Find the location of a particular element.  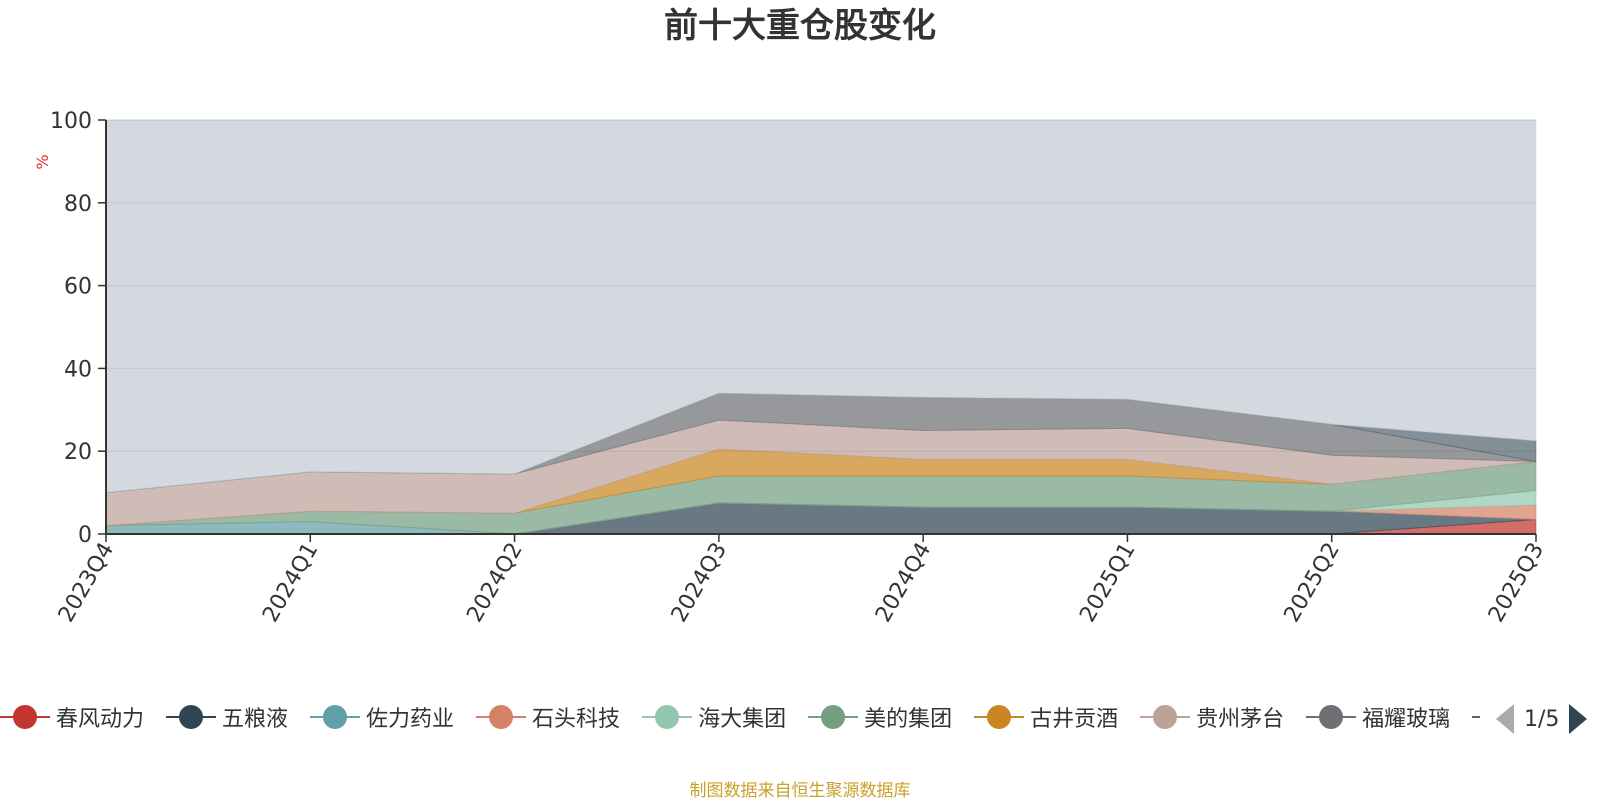

legend-label: 美的集团 is located at coordinates (908, 719).